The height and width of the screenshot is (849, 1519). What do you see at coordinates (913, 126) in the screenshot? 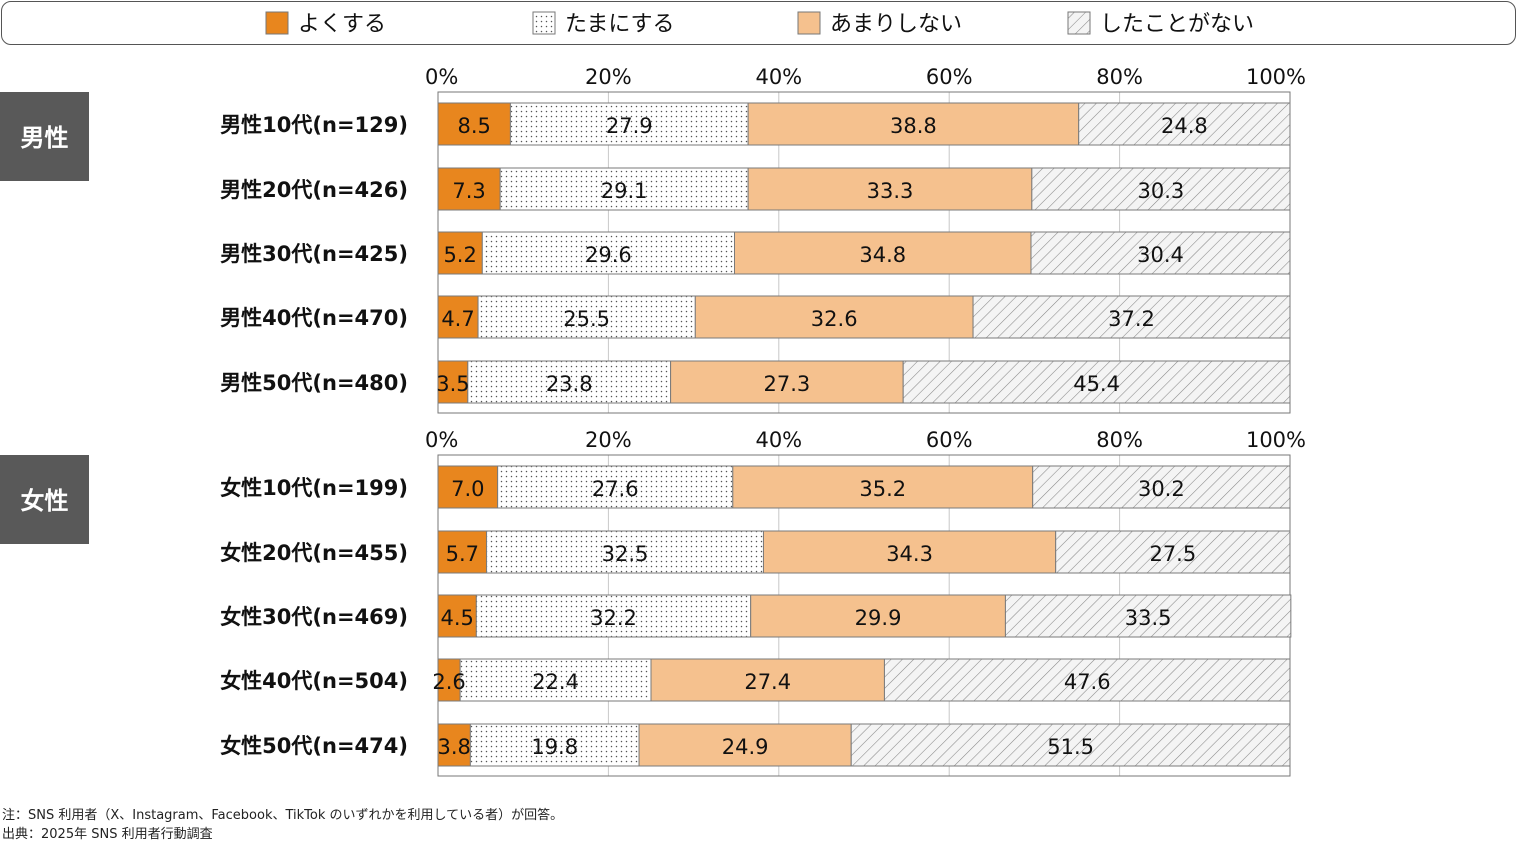
I see `data-label: 38.8` at bounding box center [913, 126].